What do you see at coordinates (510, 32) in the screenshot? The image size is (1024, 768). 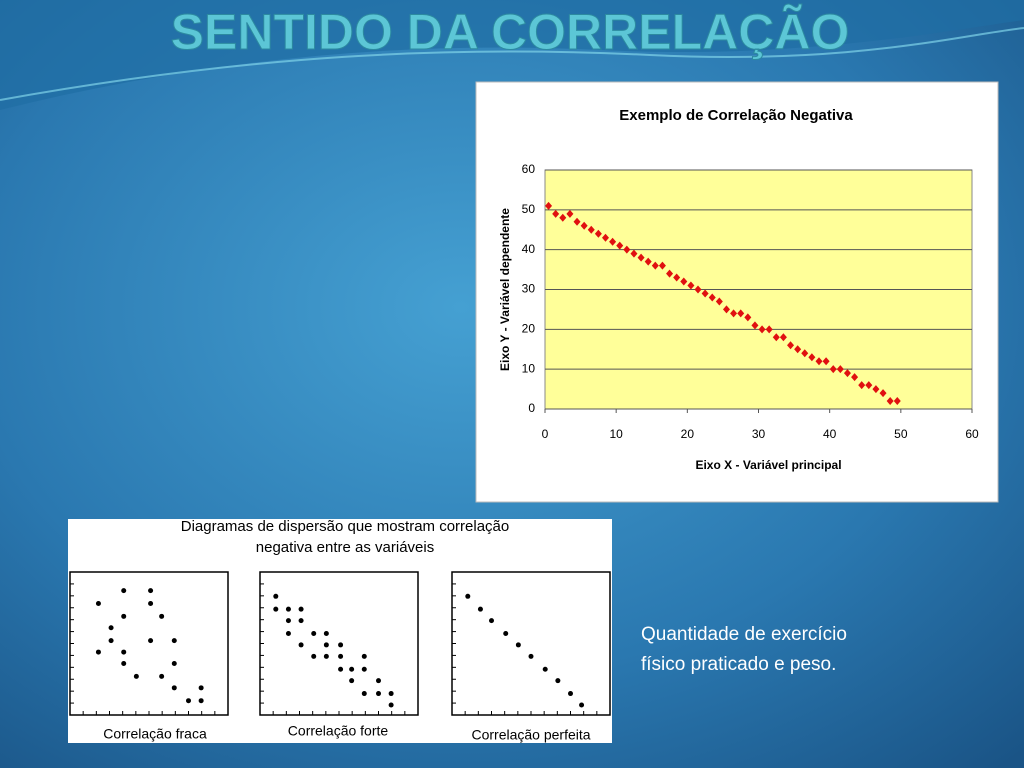 I see `slide-title: SENTIDO DA CORRELAÇÃO` at bounding box center [510, 32].